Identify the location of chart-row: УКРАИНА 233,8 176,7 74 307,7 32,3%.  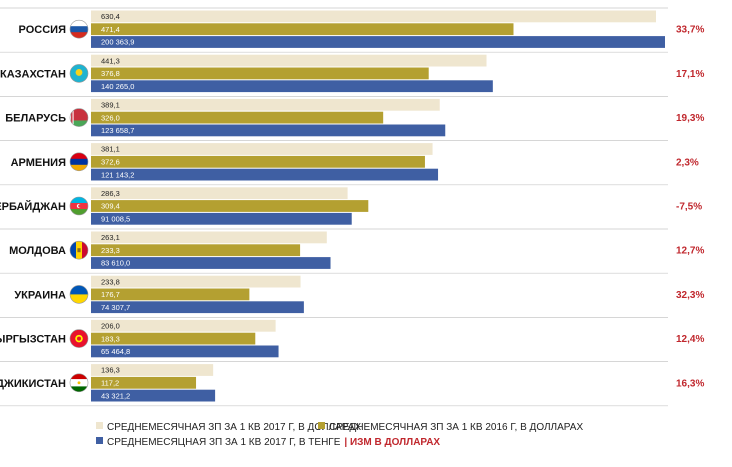
(352, 293).